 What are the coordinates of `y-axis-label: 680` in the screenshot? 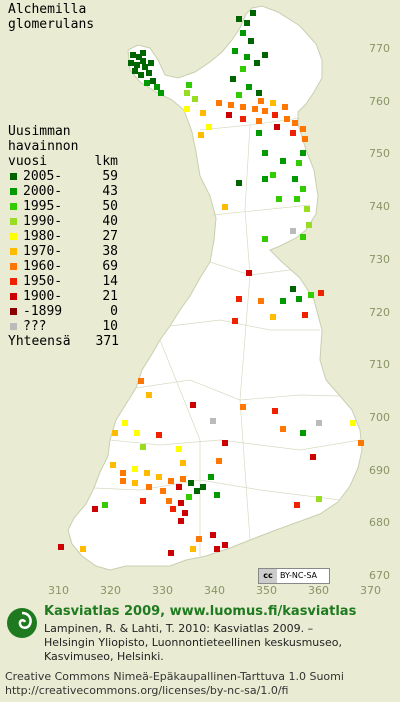 It's located at (379, 523).